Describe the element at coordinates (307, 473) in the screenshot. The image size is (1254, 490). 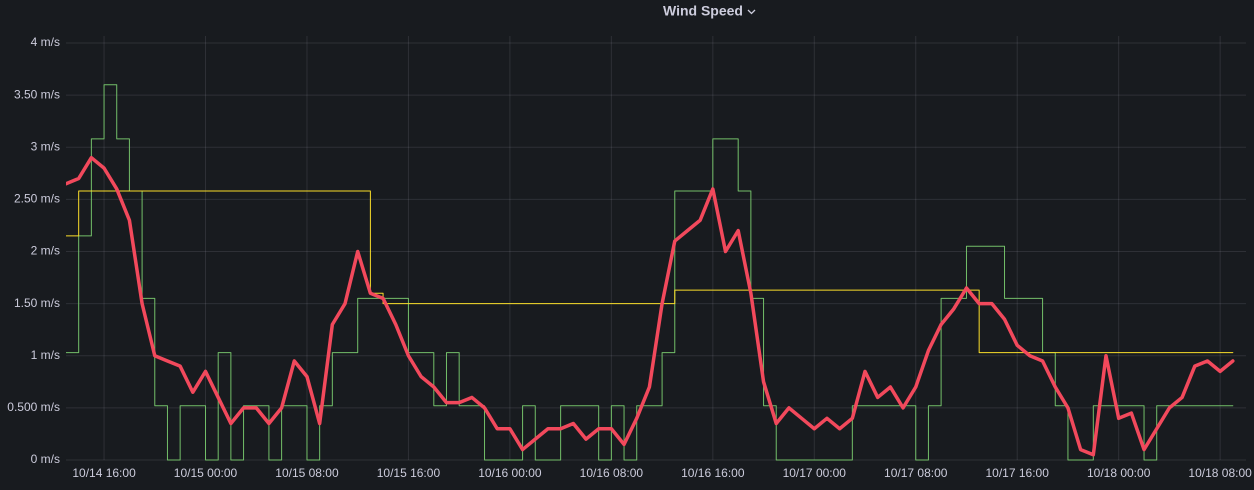
I see `x-tick-label: 10/15 08:00` at that location.